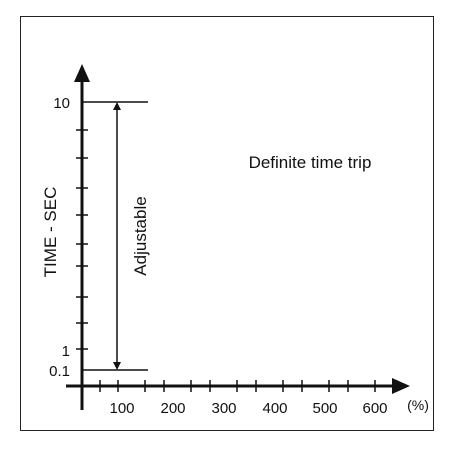  Describe the element at coordinates (223, 408) in the screenshot. I see `x-tick-label-300: 300` at that location.